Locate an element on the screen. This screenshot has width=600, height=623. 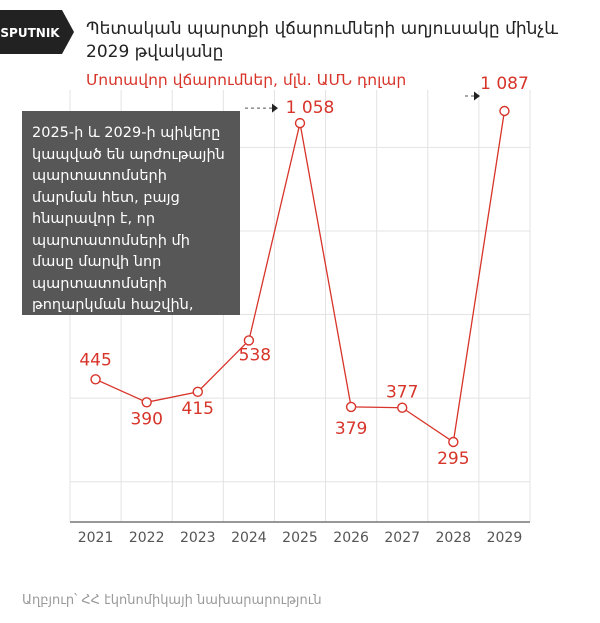
x-tick-label: 2028 is located at coordinates (454, 538).